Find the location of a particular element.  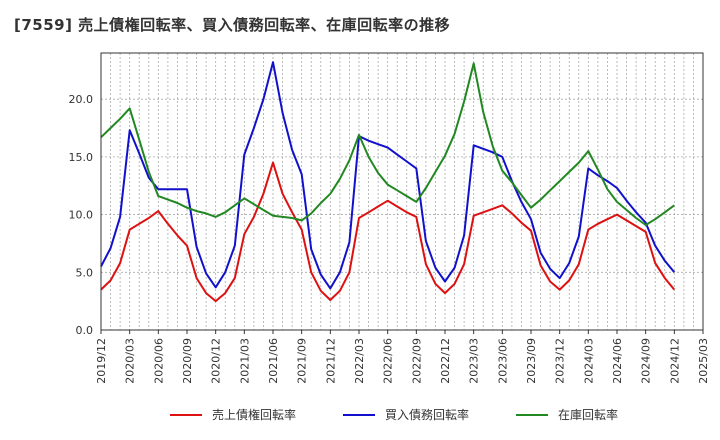

x-tick-label: 2021/06 is located at coordinates (273, 361).